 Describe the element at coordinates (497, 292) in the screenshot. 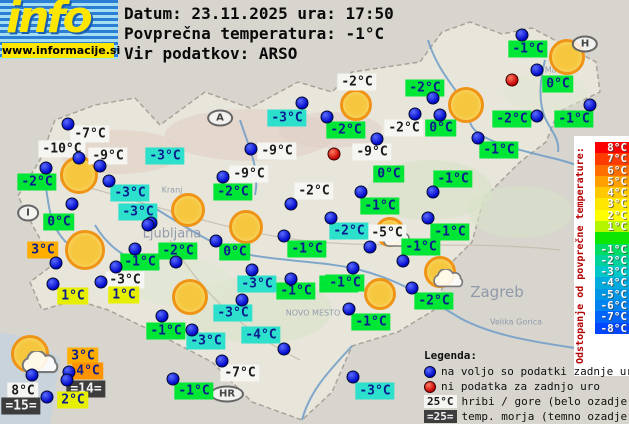

I see `city-label: Zagreb` at that location.